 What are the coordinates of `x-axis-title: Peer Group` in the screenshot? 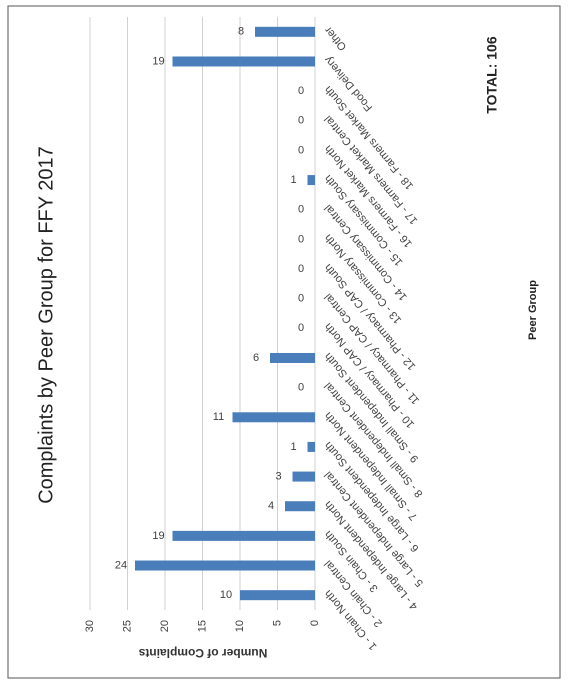 It's located at (533, 310).